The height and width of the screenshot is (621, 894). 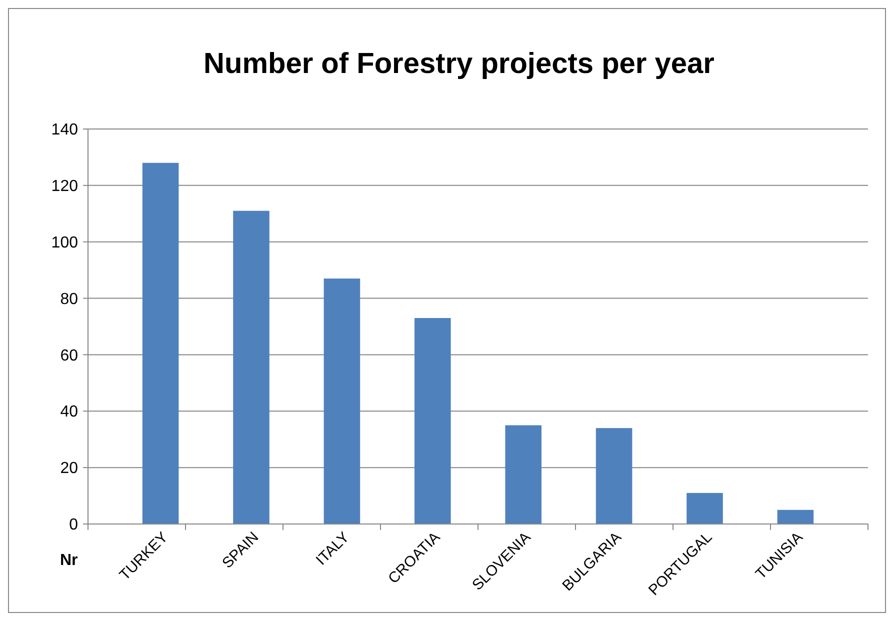 I want to click on y-tick-label: 0, so click(x=73, y=525).